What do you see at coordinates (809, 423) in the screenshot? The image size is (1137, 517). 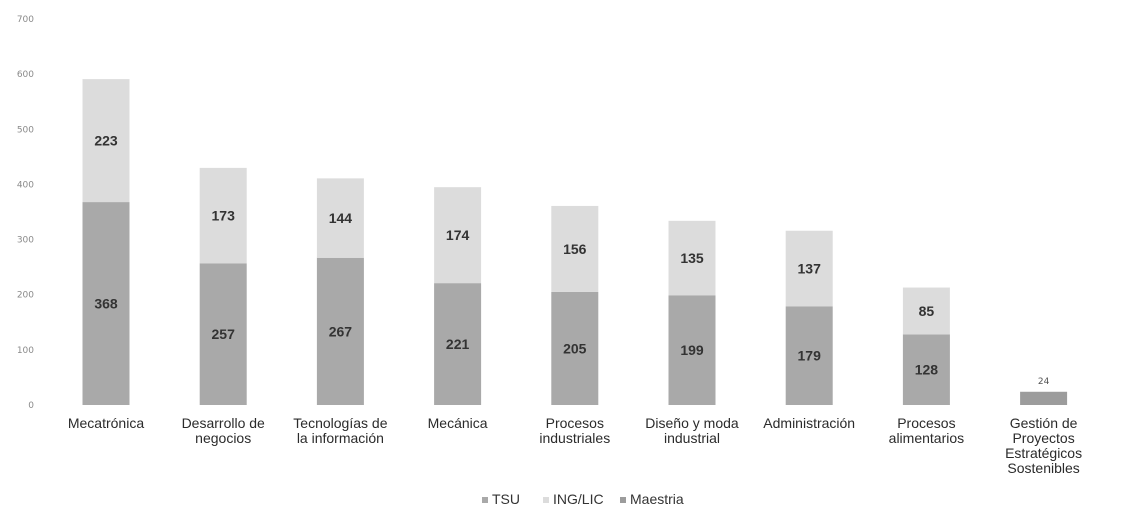 I see `x-category-label: Administración` at bounding box center [809, 423].